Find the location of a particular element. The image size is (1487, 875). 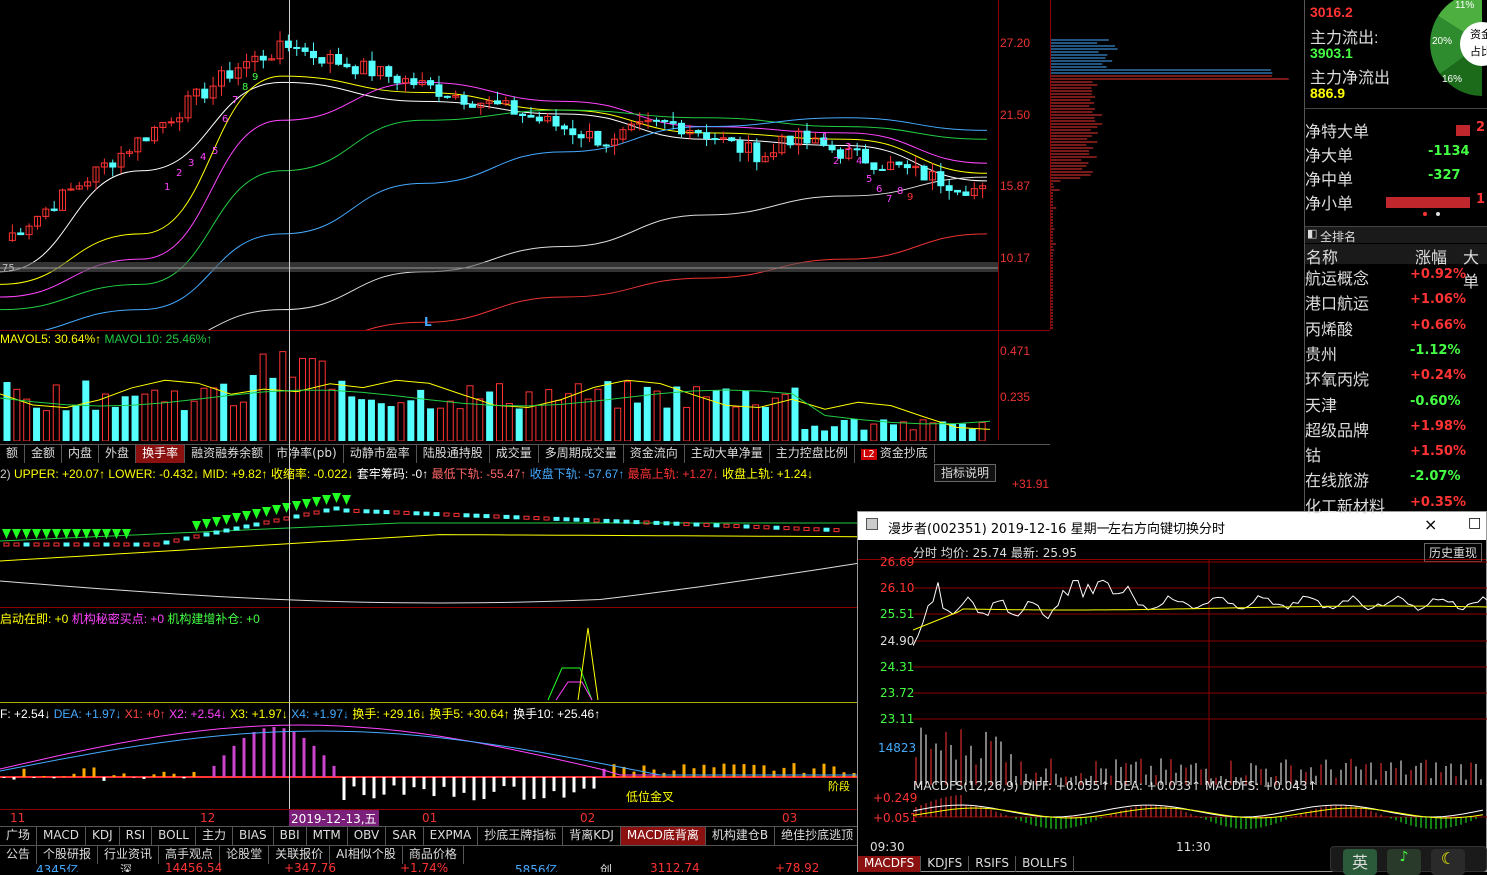

tab-3: 外盘 is located at coordinates (118, 454).